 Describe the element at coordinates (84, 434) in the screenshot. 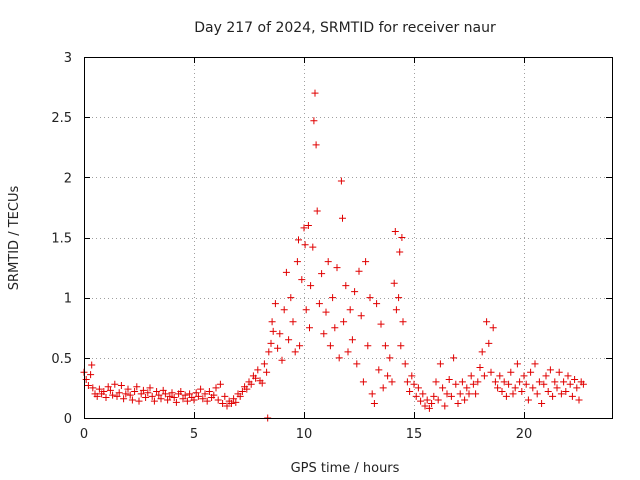

I see `x-tick-label: 0` at that location.